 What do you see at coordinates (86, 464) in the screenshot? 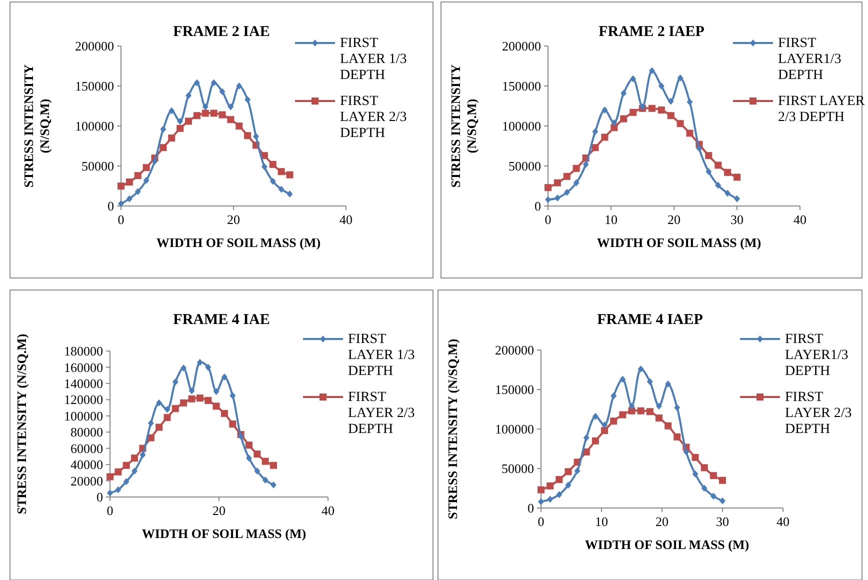
I see `y-tick-label: 40000` at bounding box center [86, 464].